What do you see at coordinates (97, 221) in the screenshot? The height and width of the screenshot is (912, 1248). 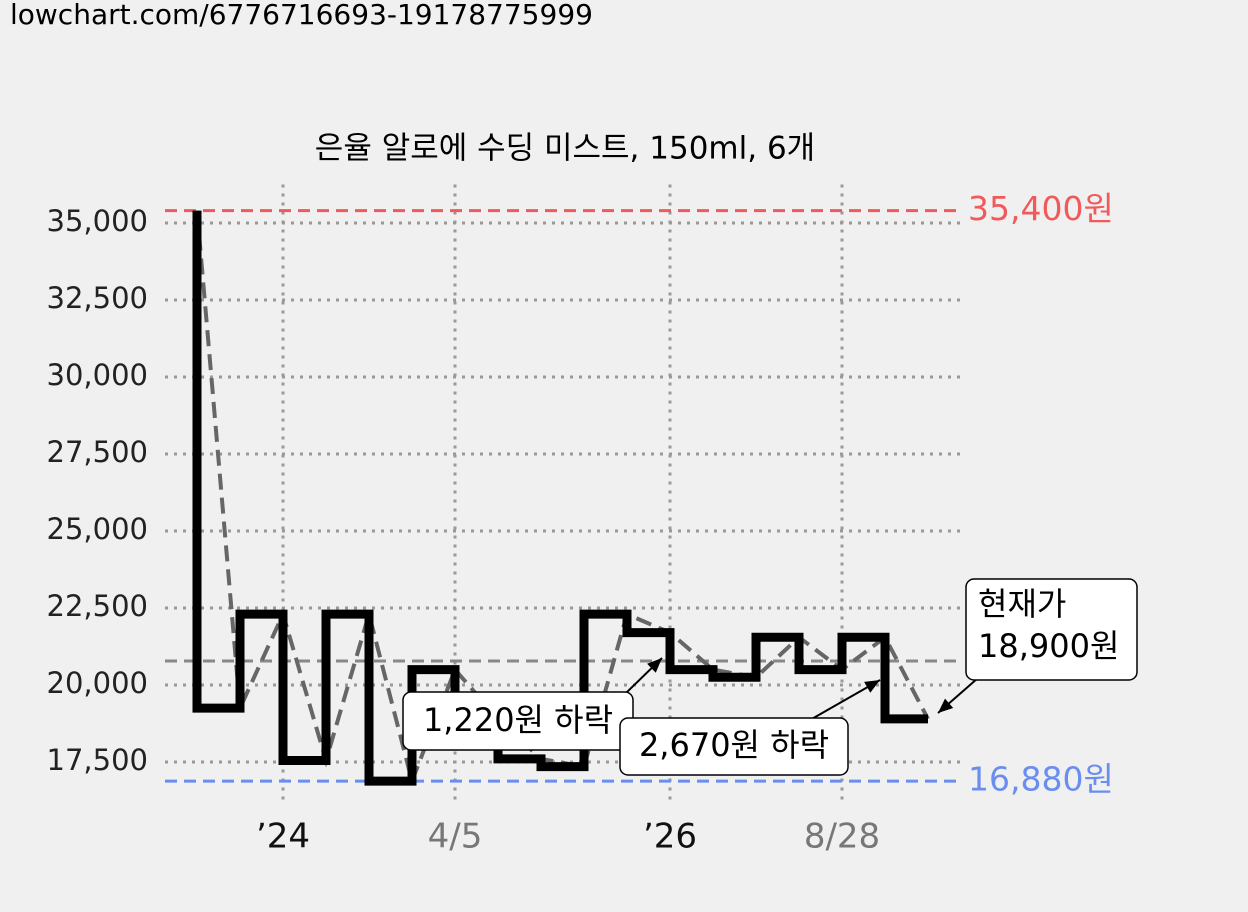 I see `y-tick-label: 35,000` at bounding box center [97, 221].